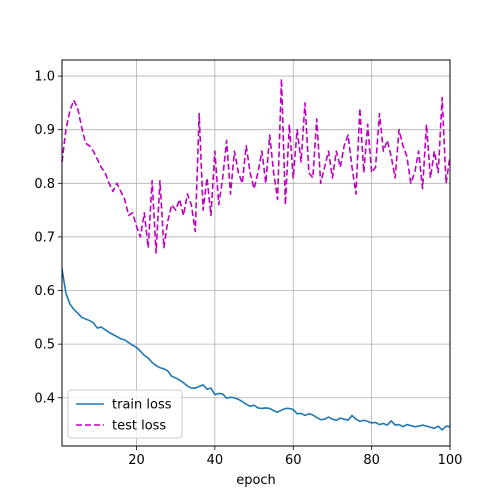  What do you see at coordinates (44, 184) in the screenshot?
I see `y-tick-label: 0.8` at bounding box center [44, 184].